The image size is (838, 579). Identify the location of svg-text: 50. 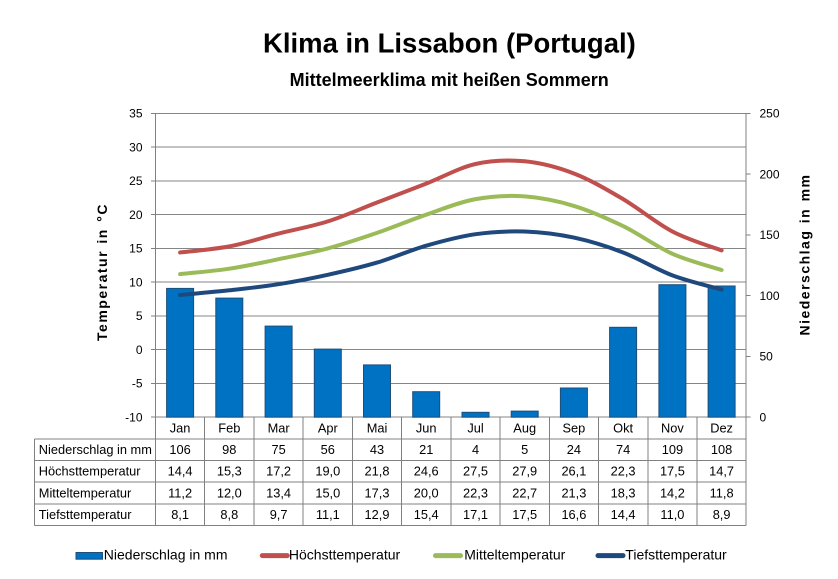
(767, 357).